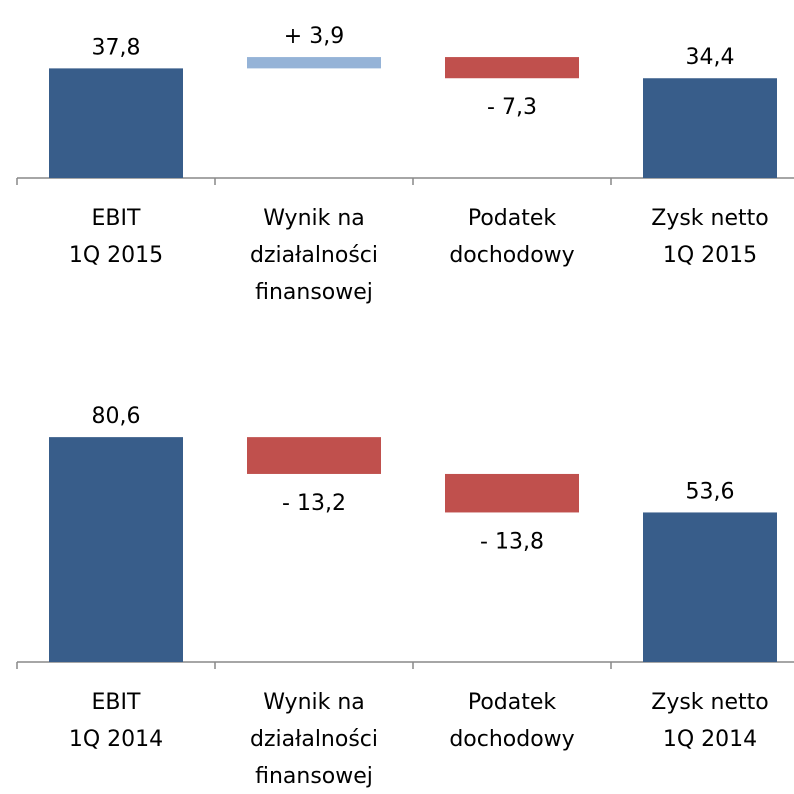  What do you see at coordinates (710, 57) in the screenshot?
I see `value-label: 34,4` at bounding box center [710, 57].